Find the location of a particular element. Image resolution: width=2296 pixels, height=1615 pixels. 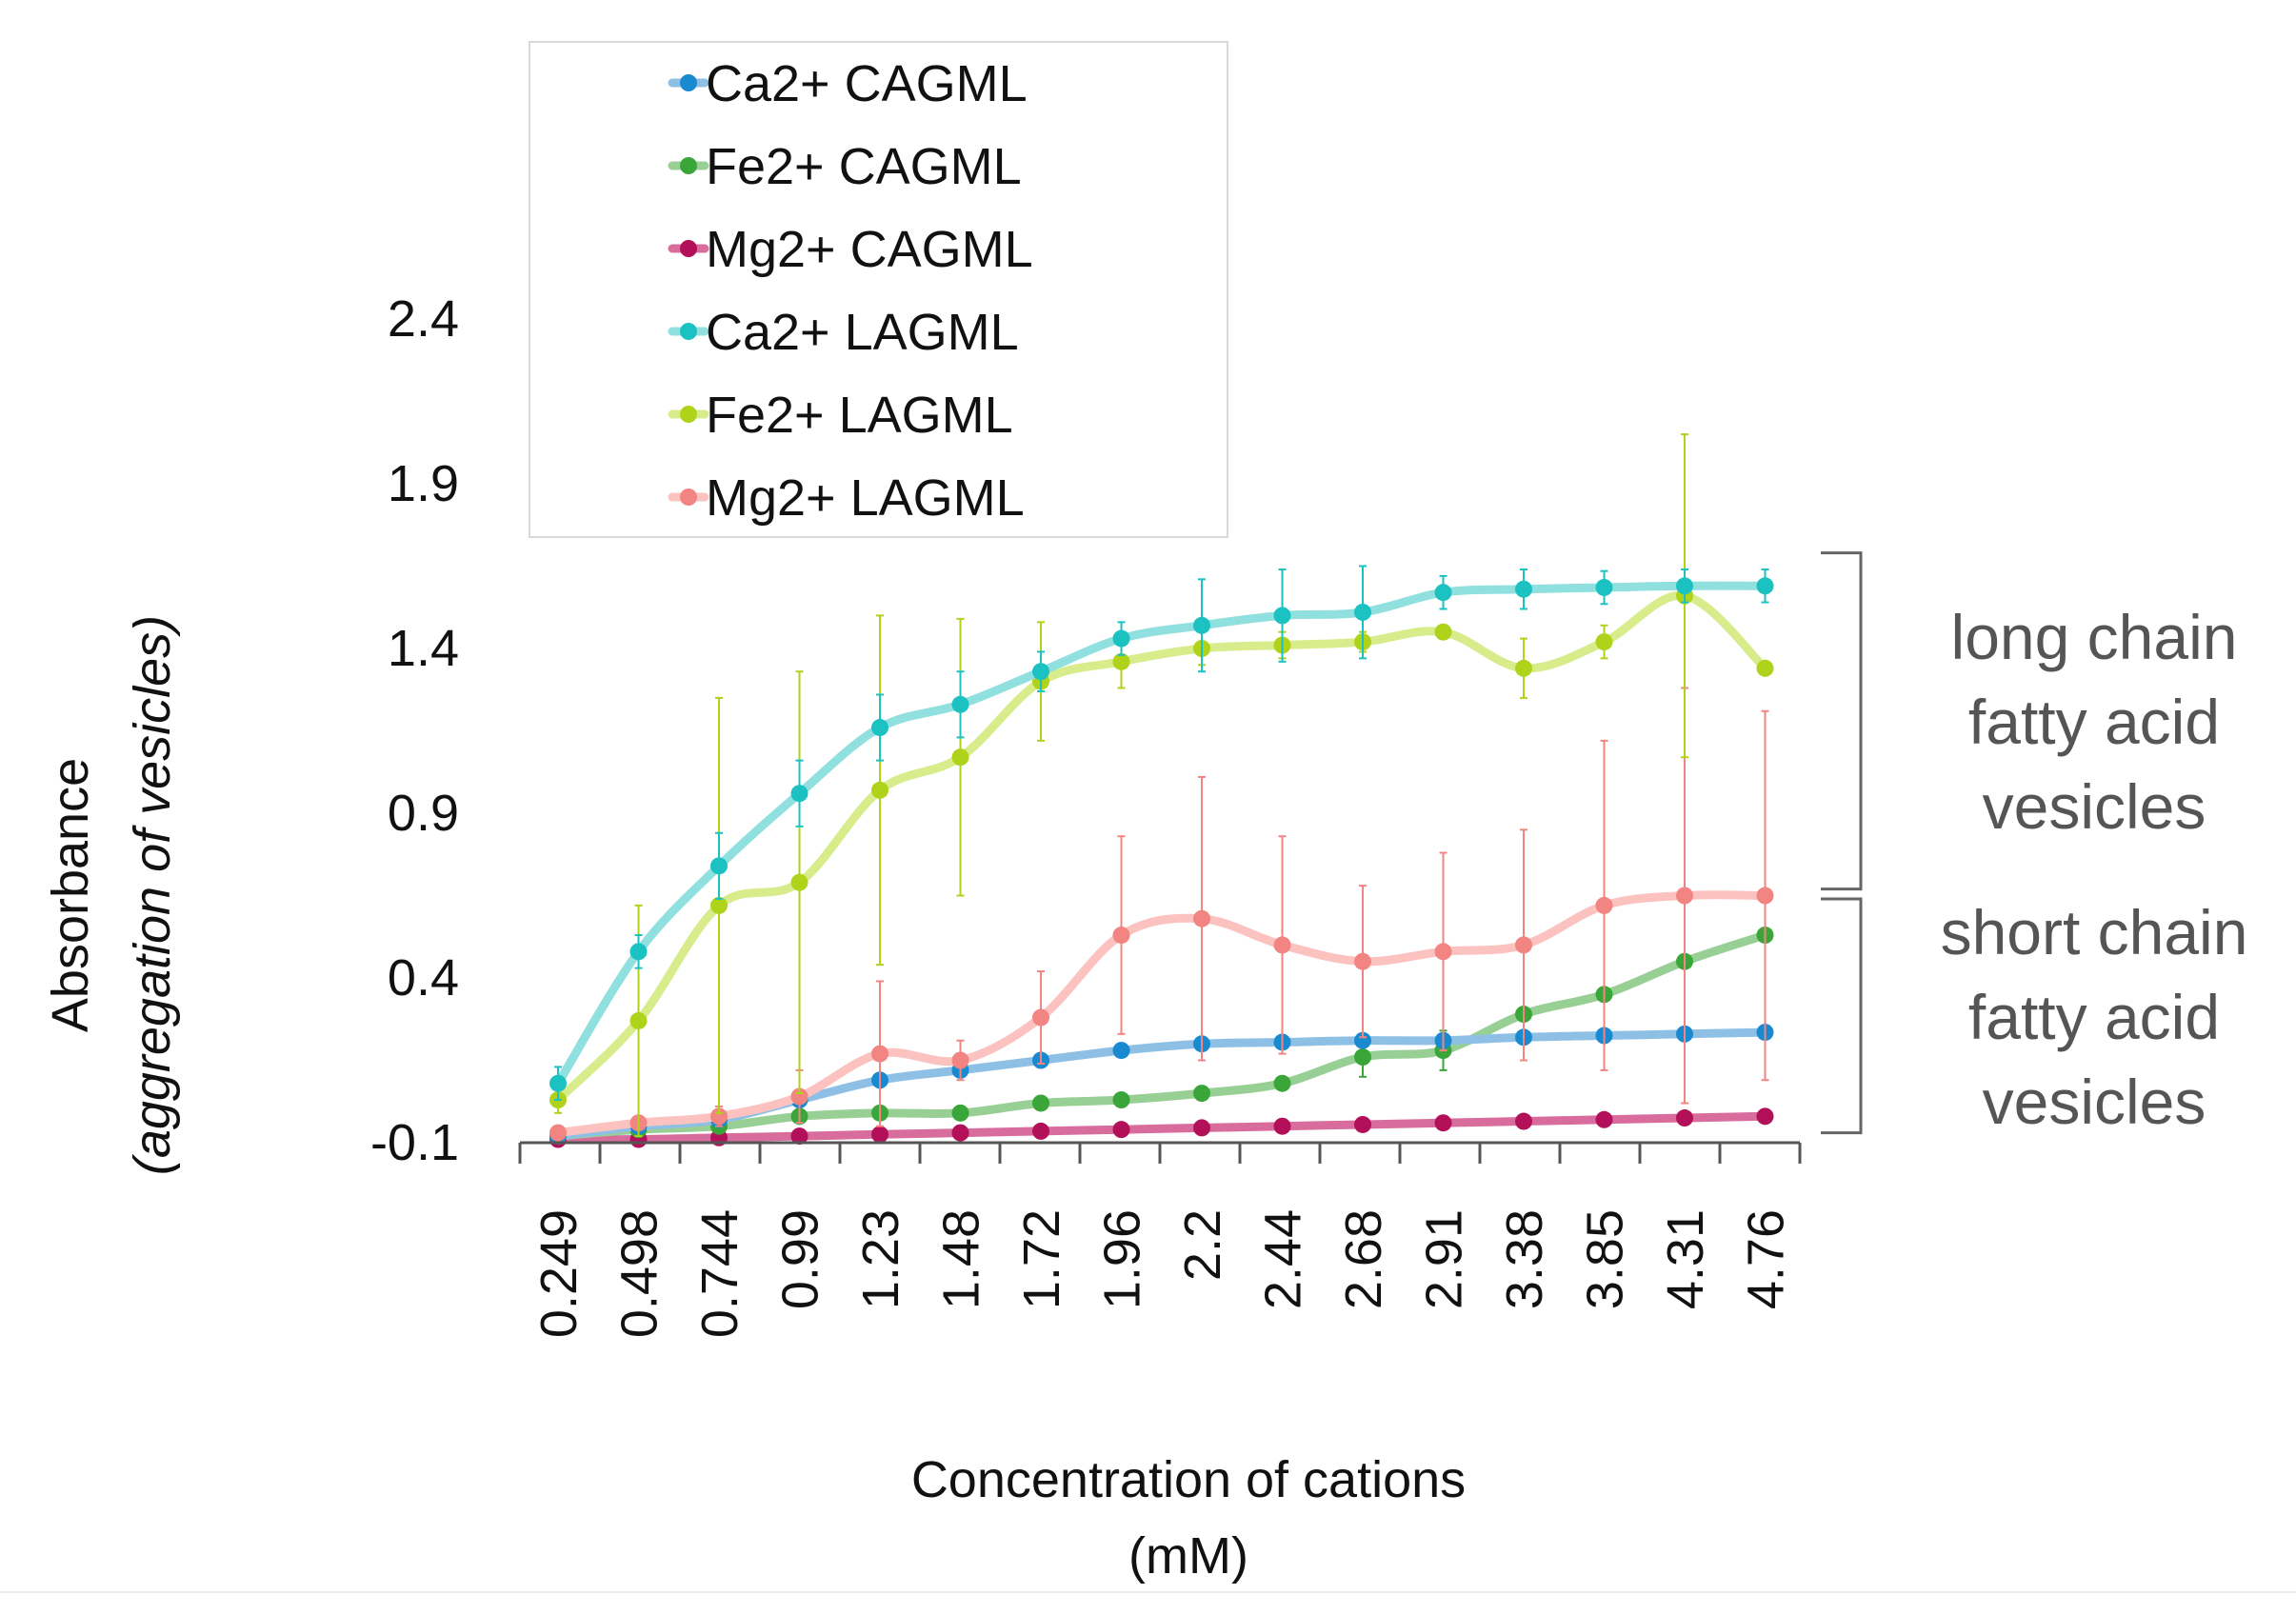

series-line-mg2-lagml is located at coordinates (1161, 1014).